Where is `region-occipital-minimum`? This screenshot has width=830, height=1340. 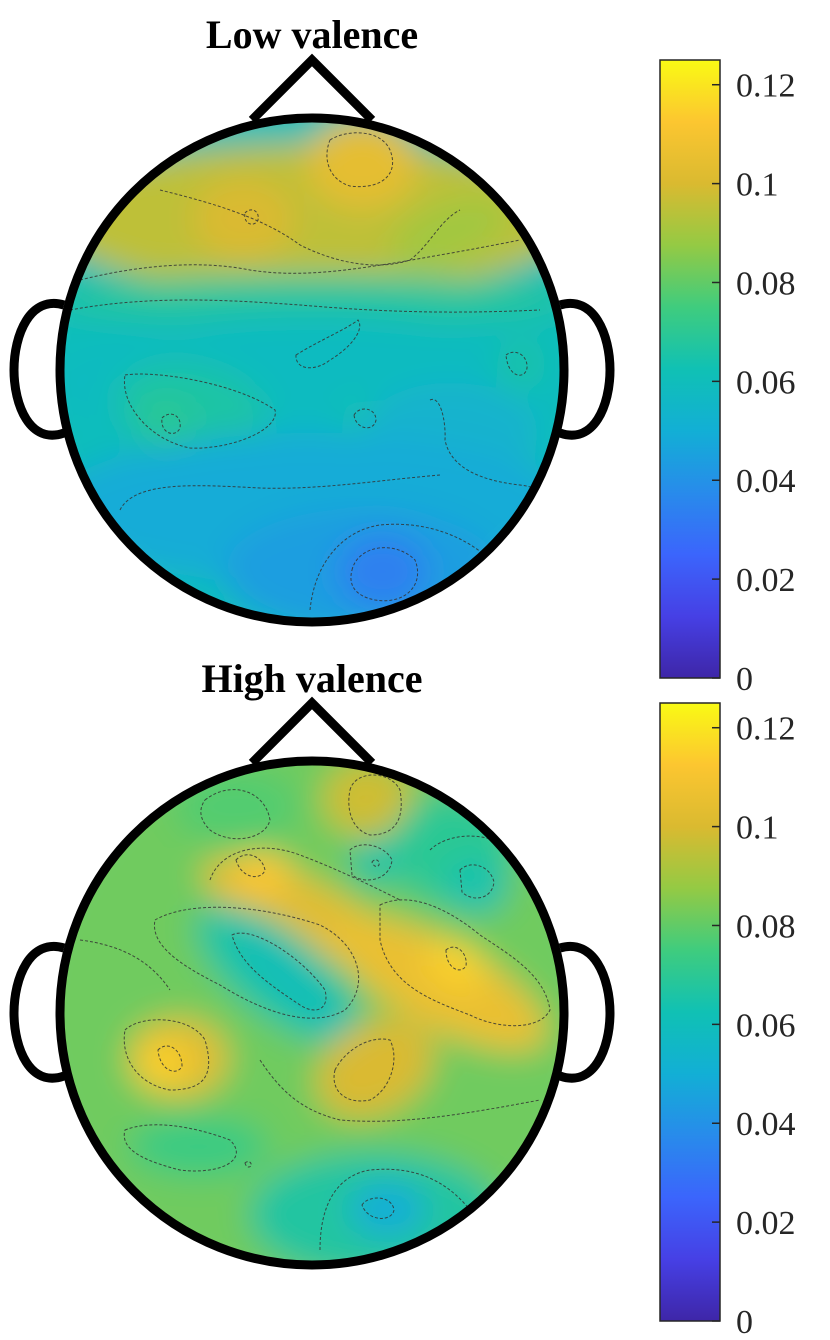
region-occipital-minimum is located at coordinates (387, 1209).